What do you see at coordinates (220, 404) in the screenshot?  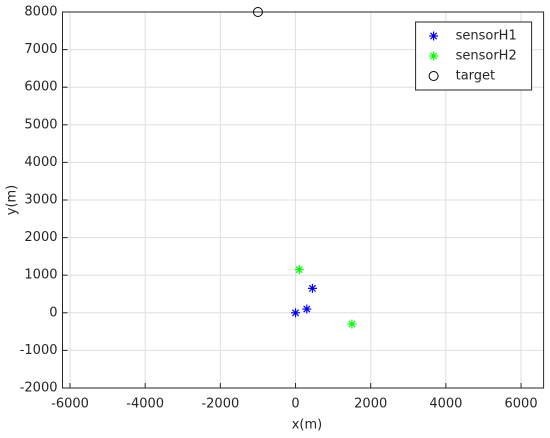 I see `x-tick-label: -2000` at bounding box center [220, 404].